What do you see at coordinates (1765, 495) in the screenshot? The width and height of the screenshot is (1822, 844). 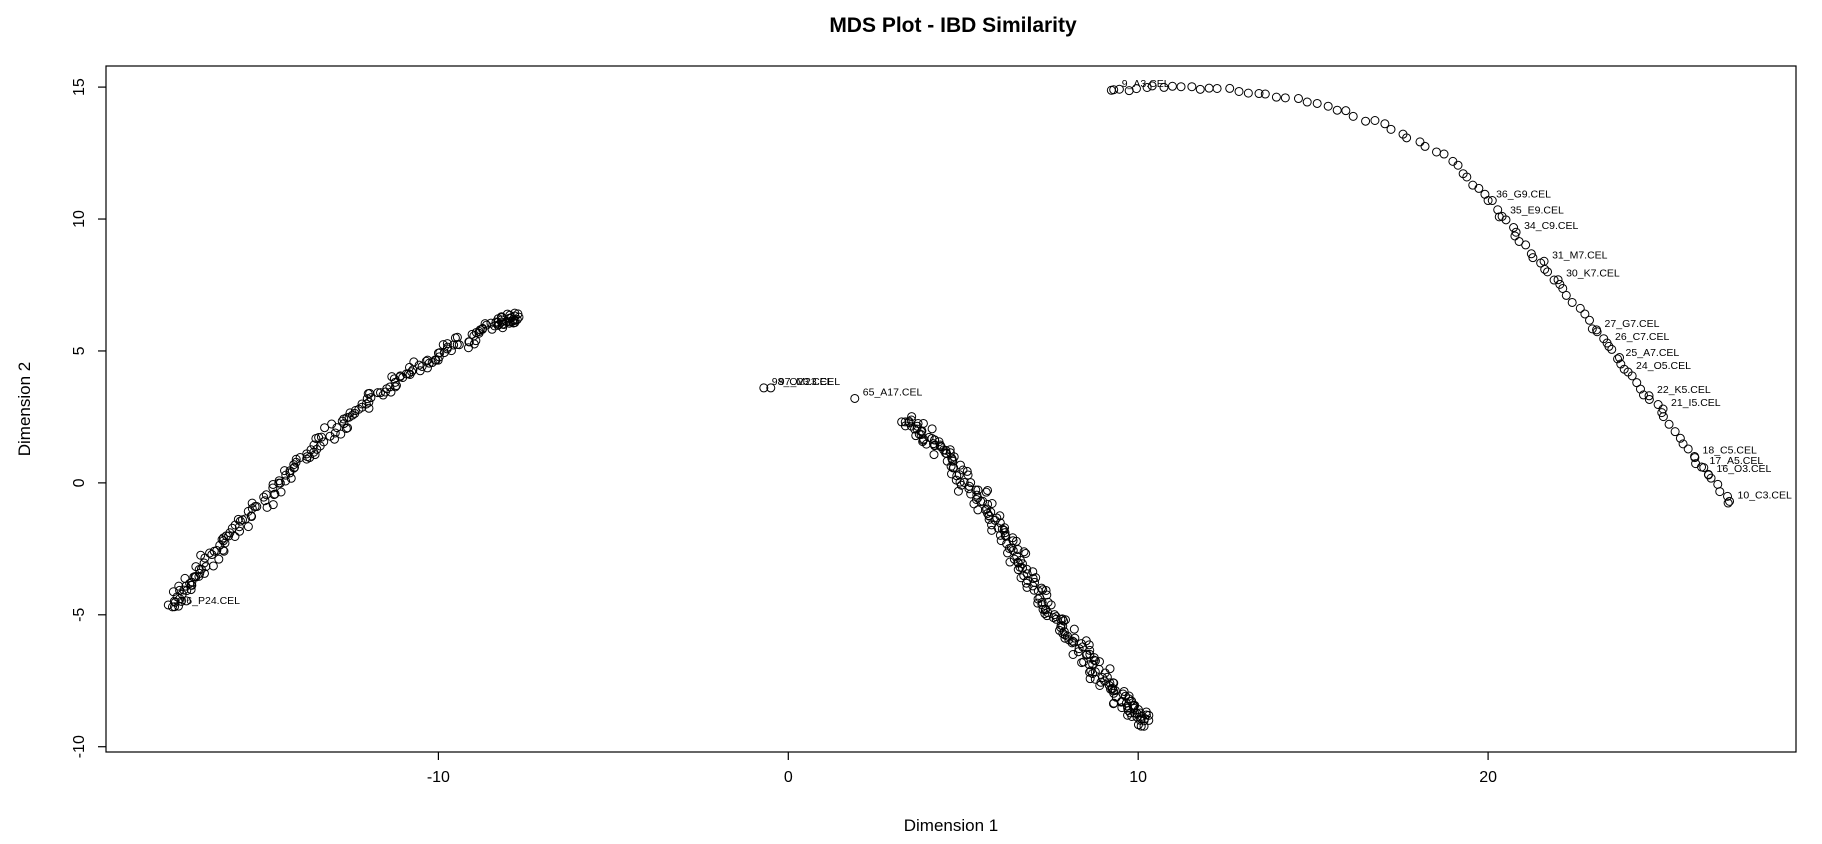 I see `point-label: 10_C3.CEL` at bounding box center [1765, 495].